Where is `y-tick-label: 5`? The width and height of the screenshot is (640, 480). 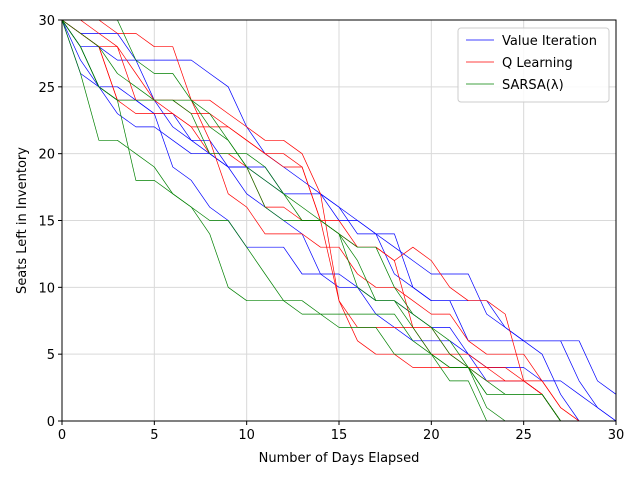 y-tick-label: 5 is located at coordinates (51, 355).